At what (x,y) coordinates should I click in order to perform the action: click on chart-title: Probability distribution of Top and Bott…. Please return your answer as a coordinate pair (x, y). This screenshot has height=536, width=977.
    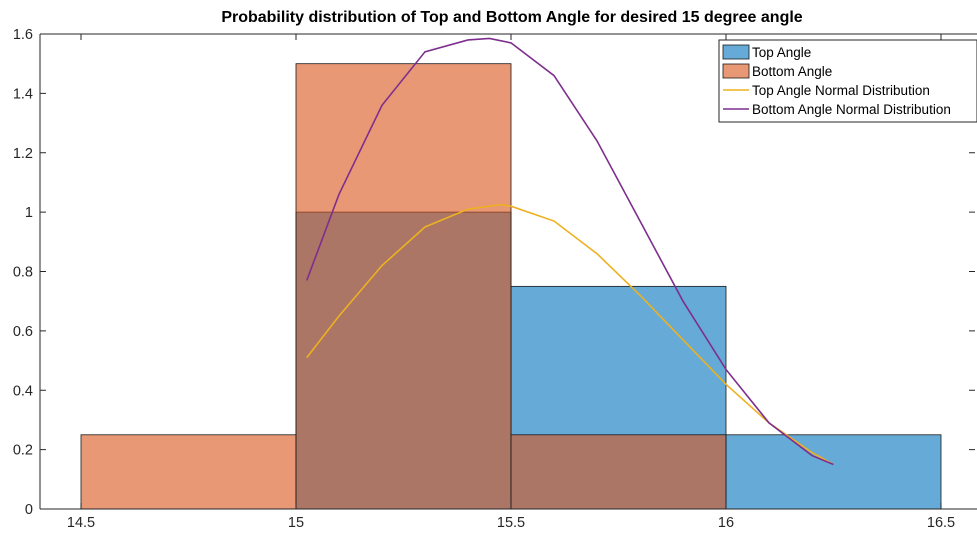
    Looking at the image, I should click on (511, 17).